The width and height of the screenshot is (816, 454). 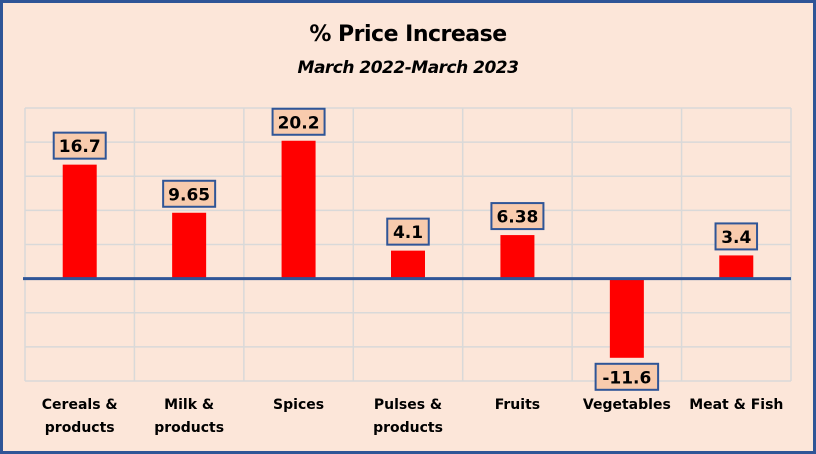 I want to click on category-label: Meat & Fish, so click(x=736, y=405).